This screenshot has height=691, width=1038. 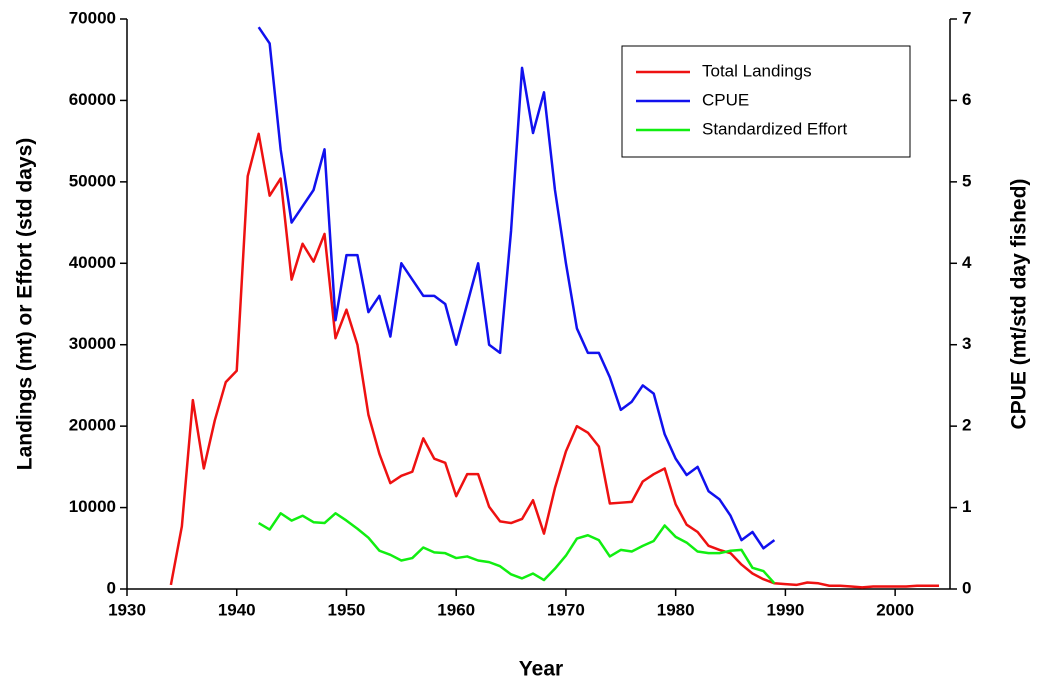 What do you see at coordinates (92, 180) in the screenshot?
I see `y-tick-label: 50000` at bounding box center [92, 180].